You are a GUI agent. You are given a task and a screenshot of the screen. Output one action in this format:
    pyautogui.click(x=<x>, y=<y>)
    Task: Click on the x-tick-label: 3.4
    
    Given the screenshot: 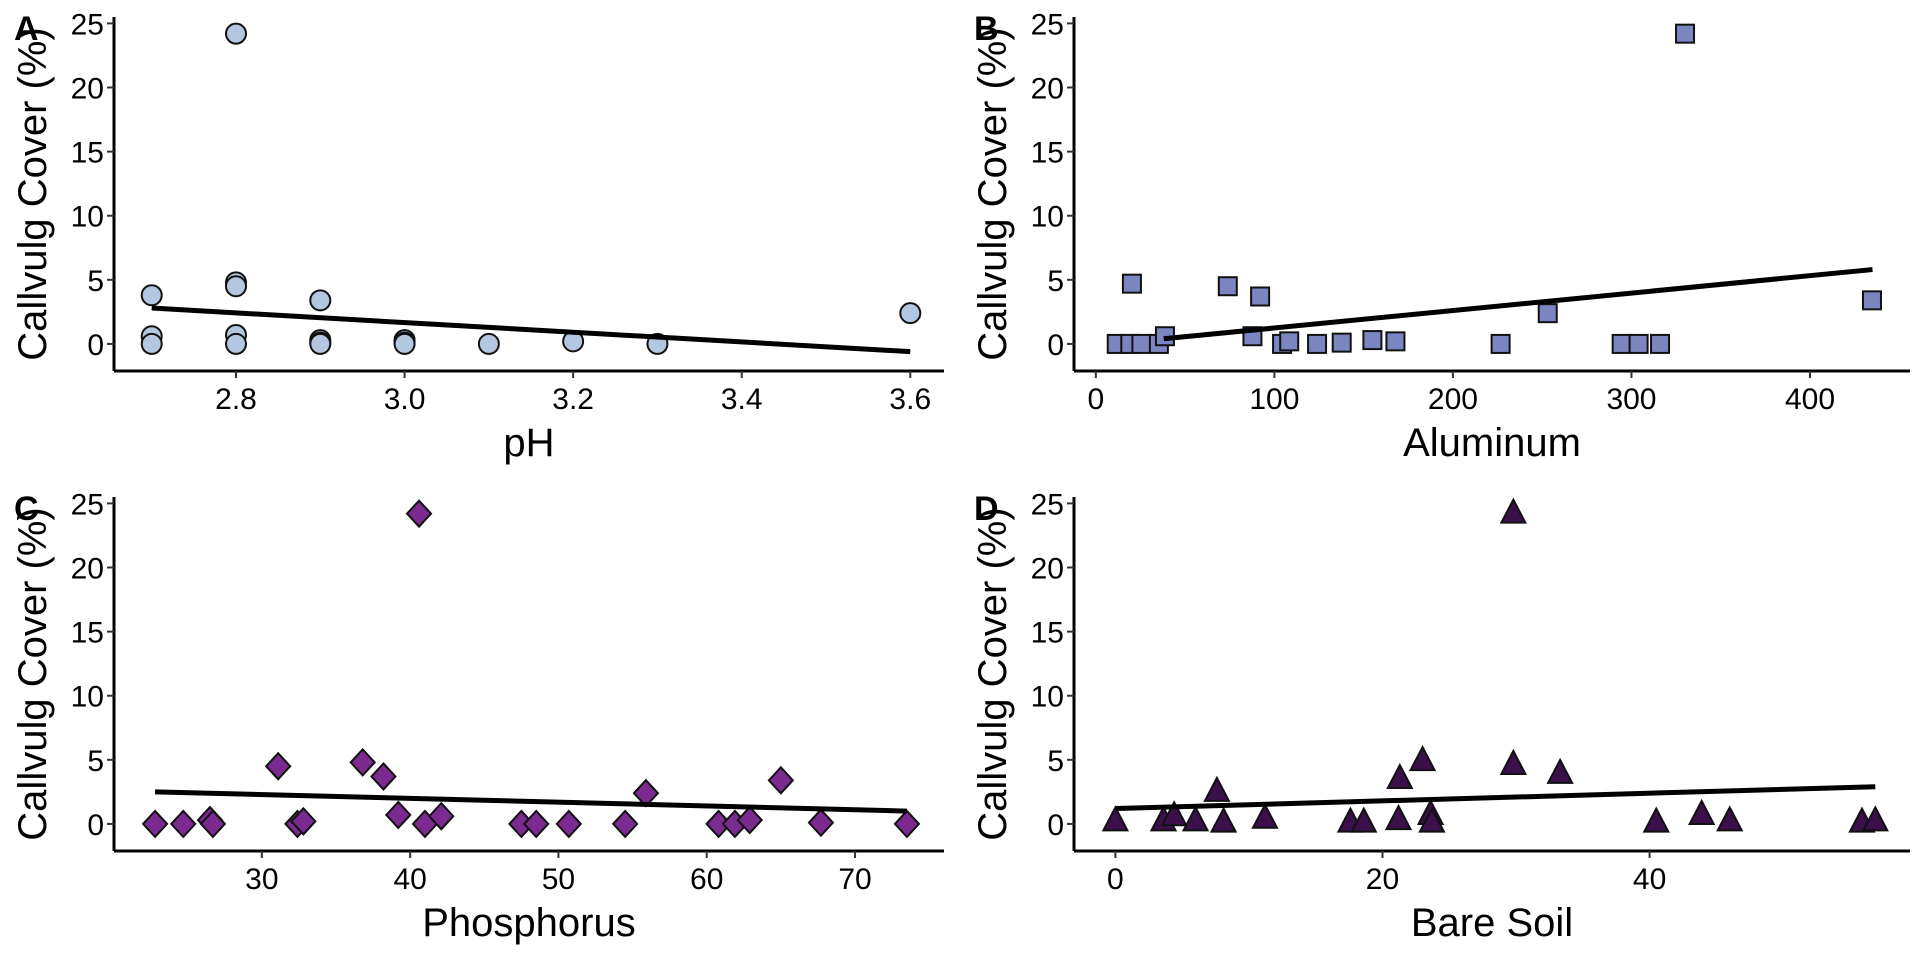 What is the action you would take?
    pyautogui.click(x=742, y=399)
    